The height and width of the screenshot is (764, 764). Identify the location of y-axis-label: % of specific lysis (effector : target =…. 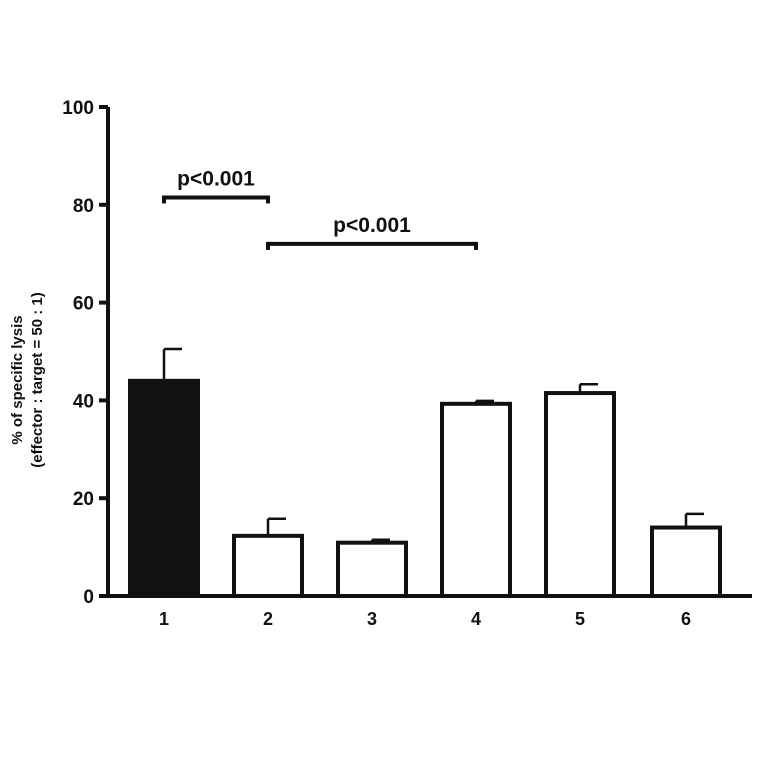
(27, 379).